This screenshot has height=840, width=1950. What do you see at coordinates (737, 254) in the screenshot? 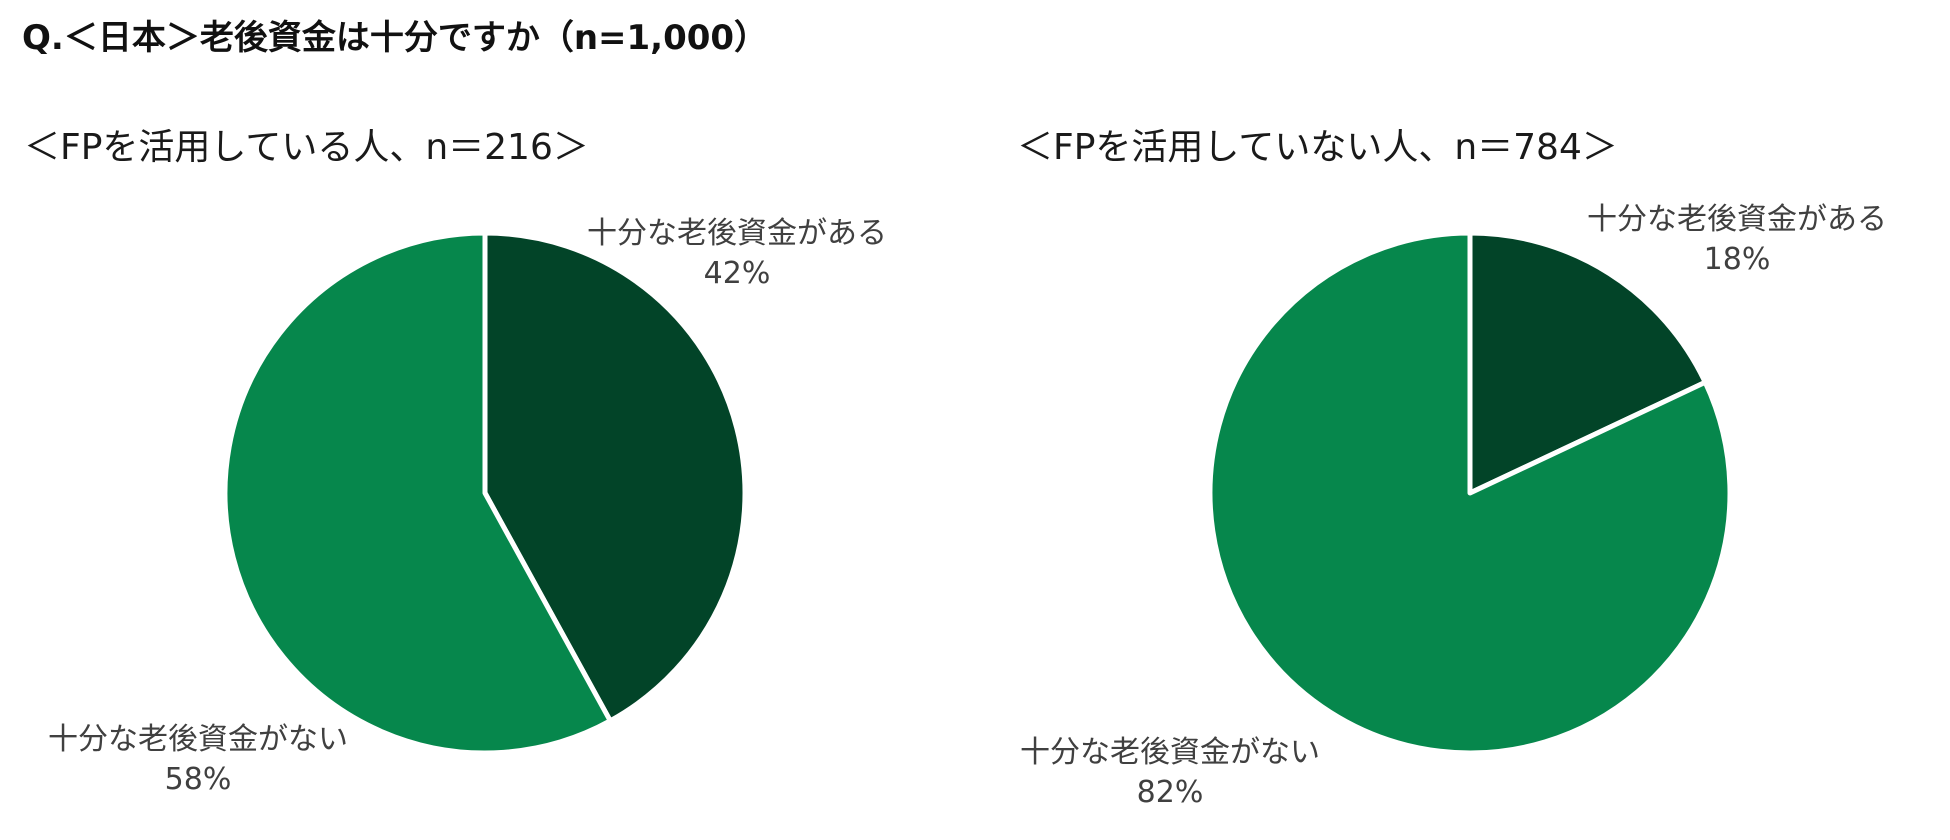
I see `slice-label-have-enough: 十分な老後資金がある 42%` at bounding box center [737, 254].